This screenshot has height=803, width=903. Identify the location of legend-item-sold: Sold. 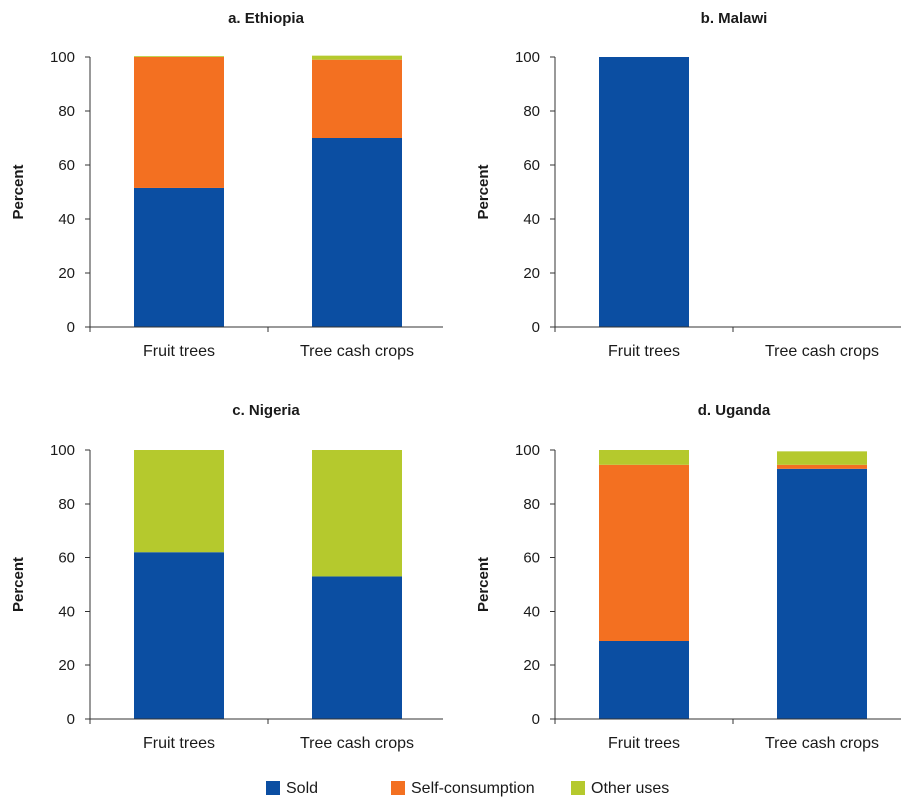
(292, 788).